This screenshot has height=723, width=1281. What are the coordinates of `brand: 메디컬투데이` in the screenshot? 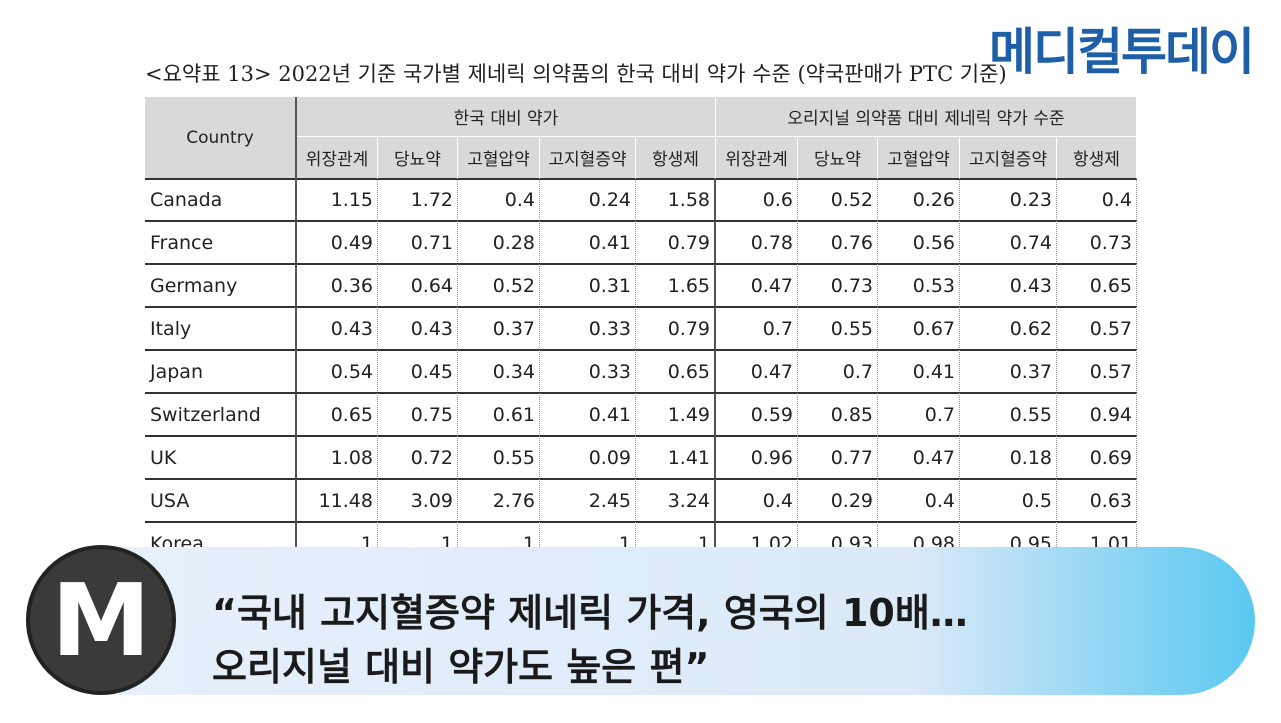 It's located at (1122, 52).